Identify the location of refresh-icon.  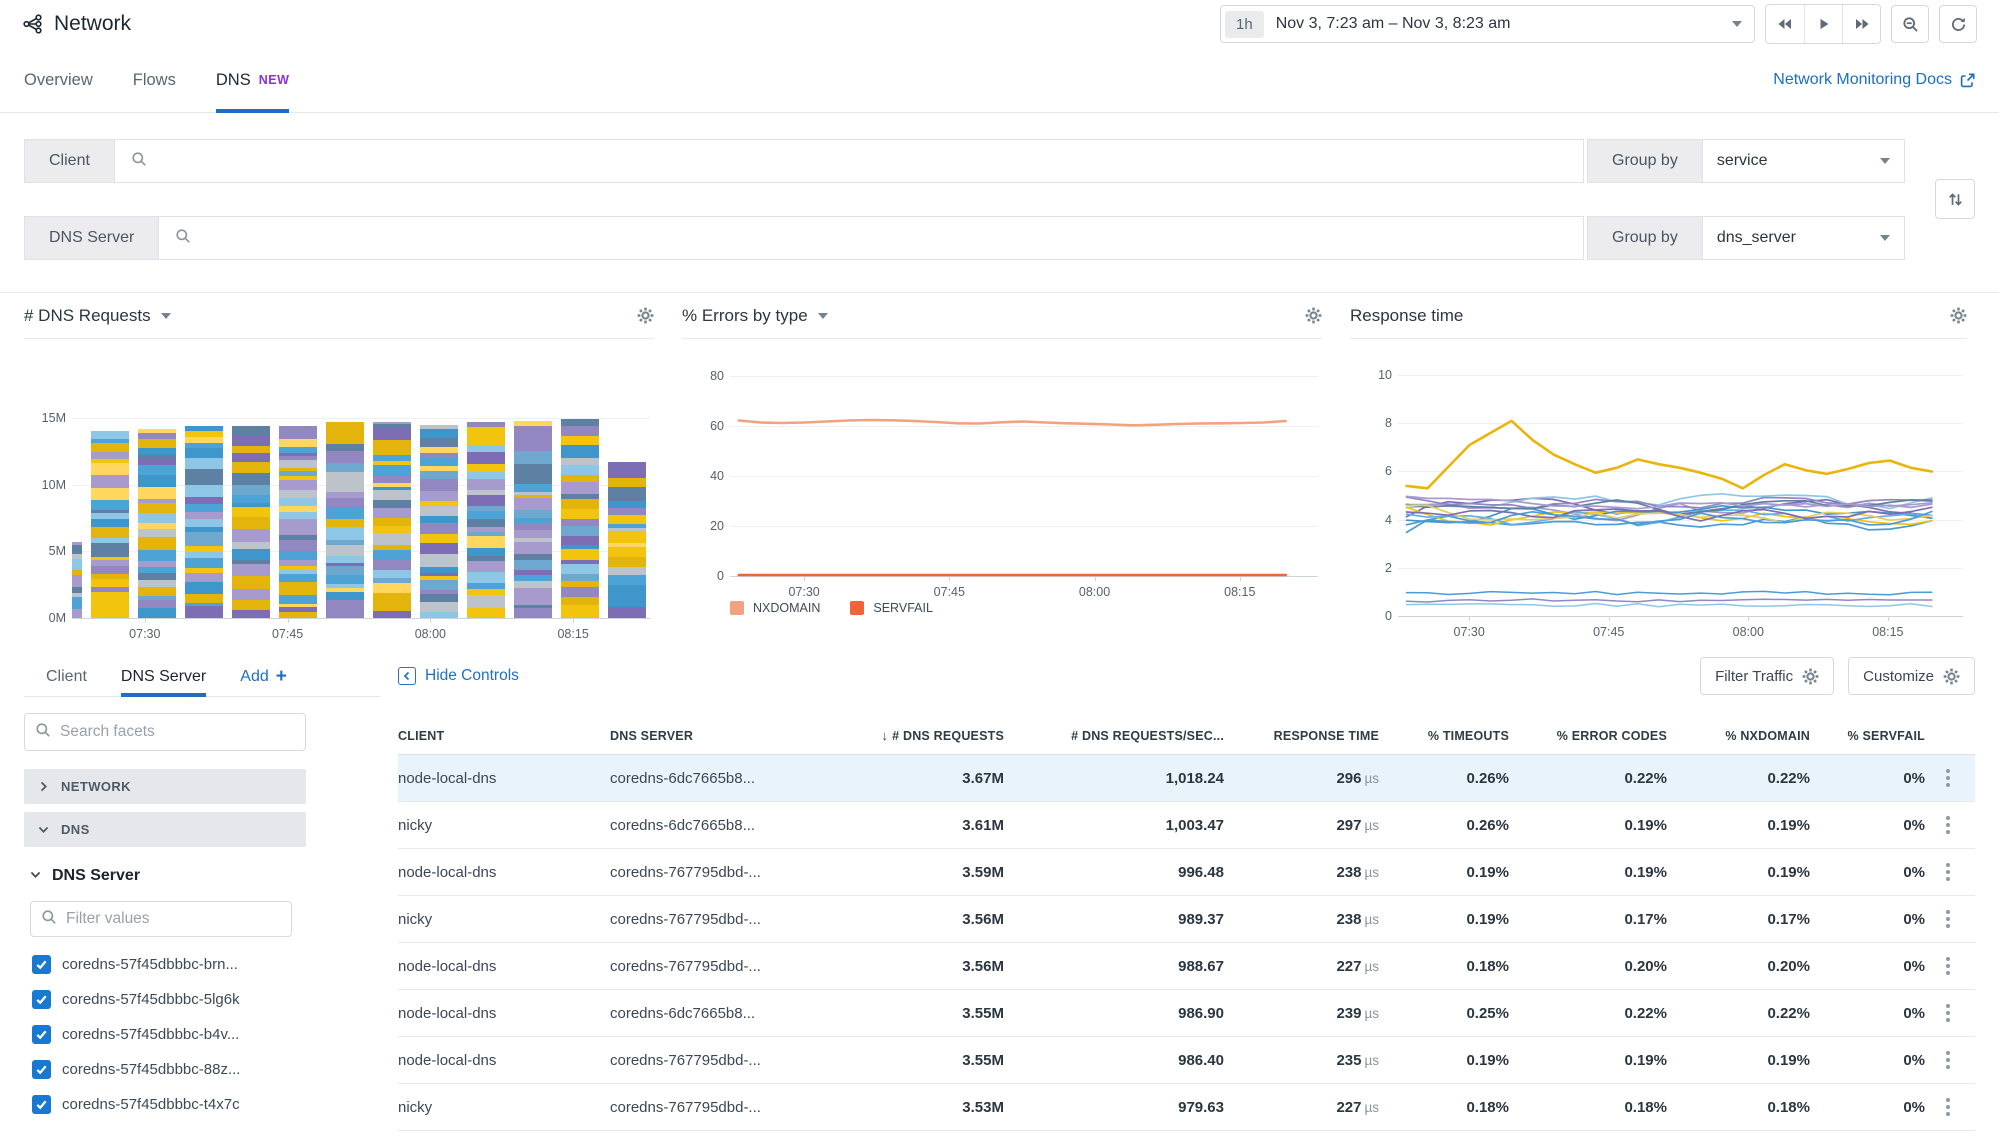
(1958, 24).